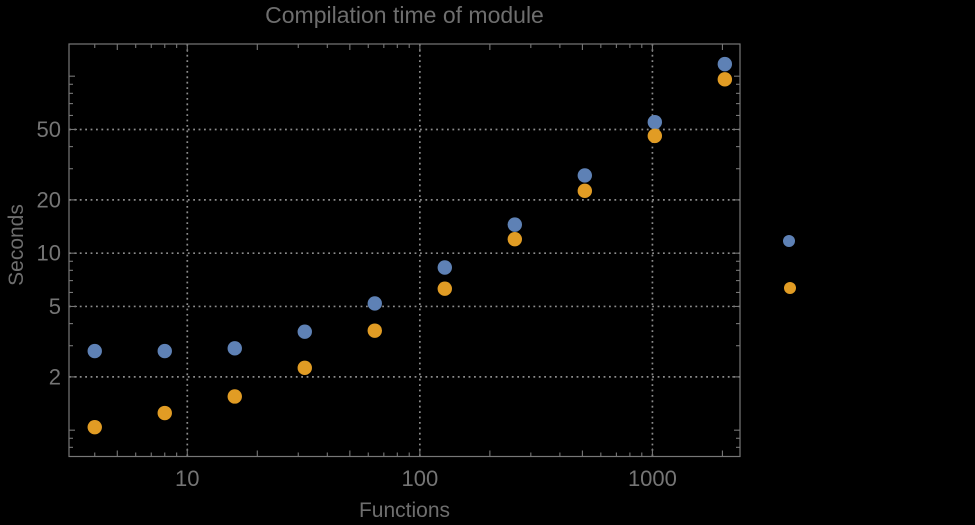 The height and width of the screenshot is (525, 975). What do you see at coordinates (790, 288) in the screenshot?
I see `legend-marker-series-2-orange` at bounding box center [790, 288].